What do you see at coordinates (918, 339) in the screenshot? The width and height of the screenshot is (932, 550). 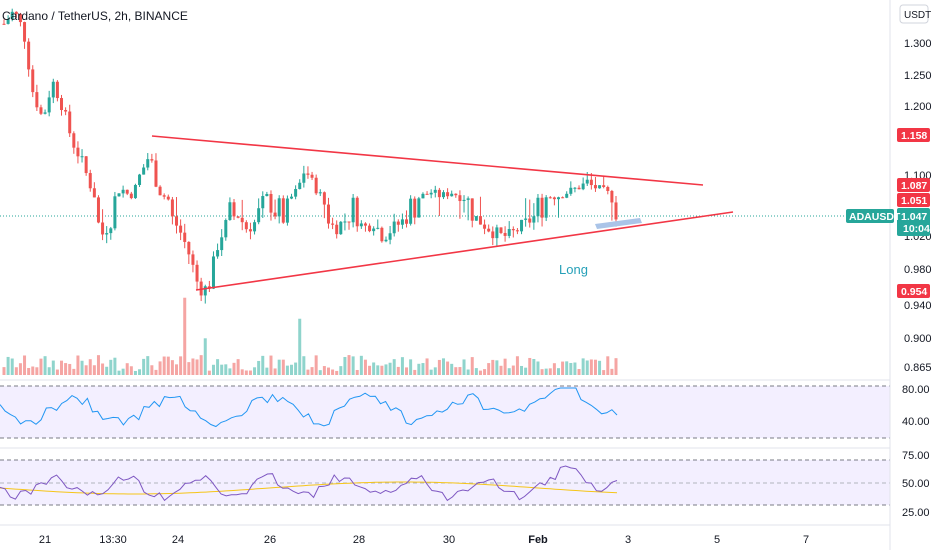 I see `price-tick-label: 0.900` at bounding box center [918, 339].